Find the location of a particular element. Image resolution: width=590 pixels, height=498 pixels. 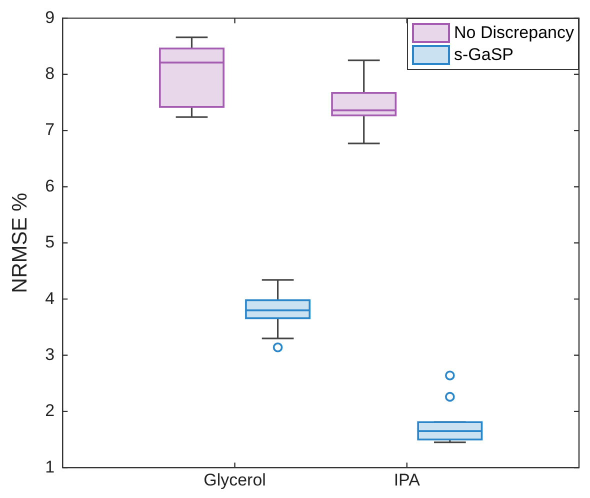

y-tick-label: 8 is located at coordinates (50, 74).